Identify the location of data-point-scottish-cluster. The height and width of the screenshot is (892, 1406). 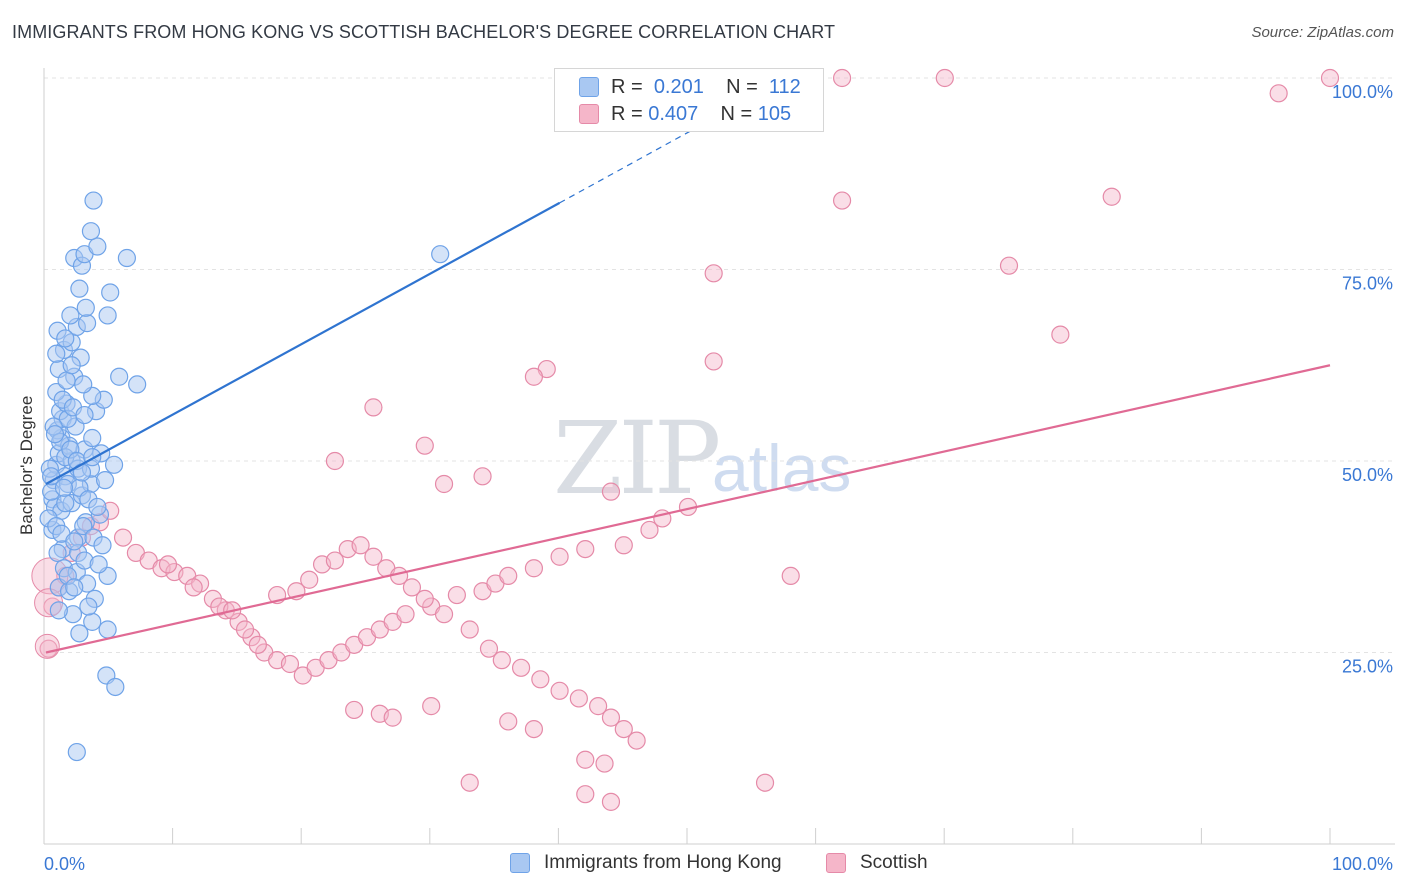
(47, 646).